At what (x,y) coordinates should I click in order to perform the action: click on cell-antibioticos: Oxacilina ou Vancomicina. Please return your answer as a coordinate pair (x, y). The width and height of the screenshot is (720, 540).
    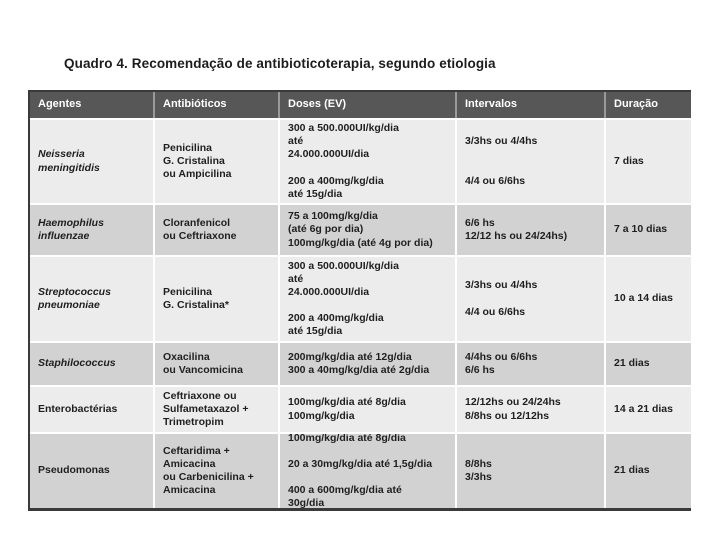
    Looking at the image, I should click on (215, 363).